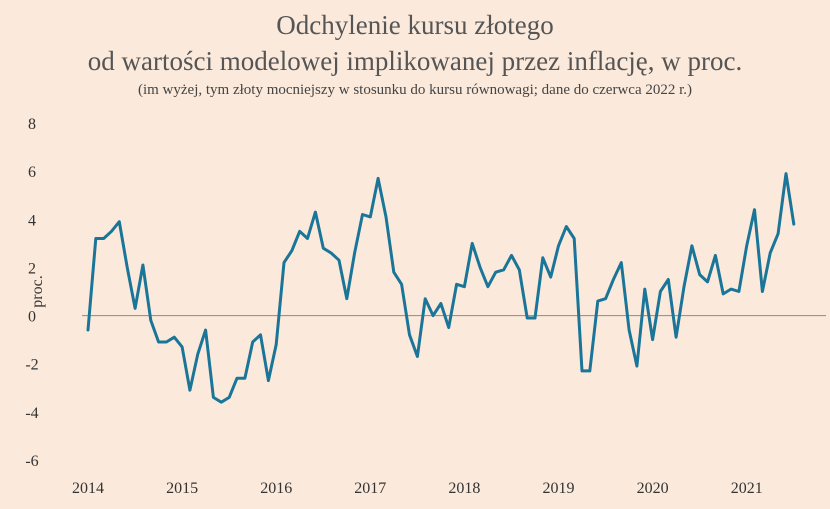 Image resolution: width=830 pixels, height=509 pixels. I want to click on chart-title-line1: Odchylenie kursu złotego, so click(415, 25).